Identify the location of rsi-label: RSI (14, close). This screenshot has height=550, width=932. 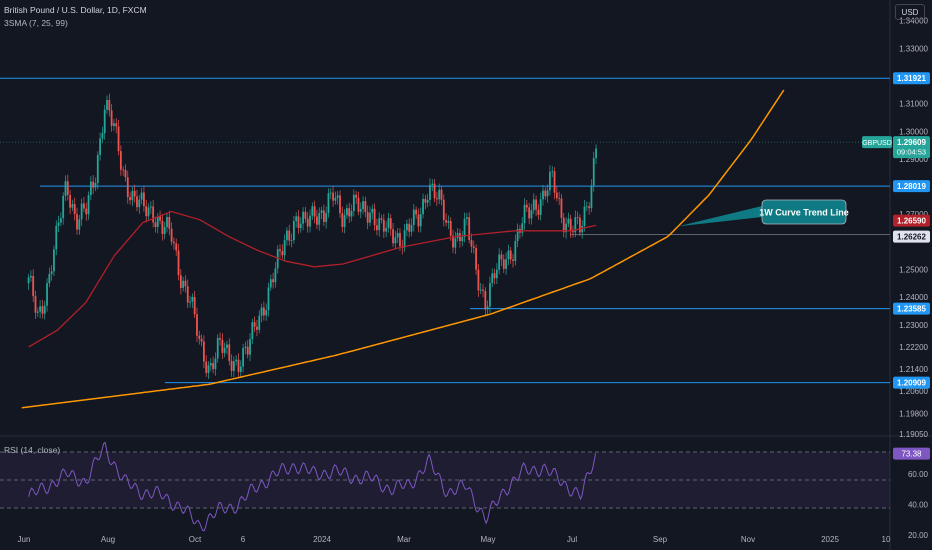
(32, 450).